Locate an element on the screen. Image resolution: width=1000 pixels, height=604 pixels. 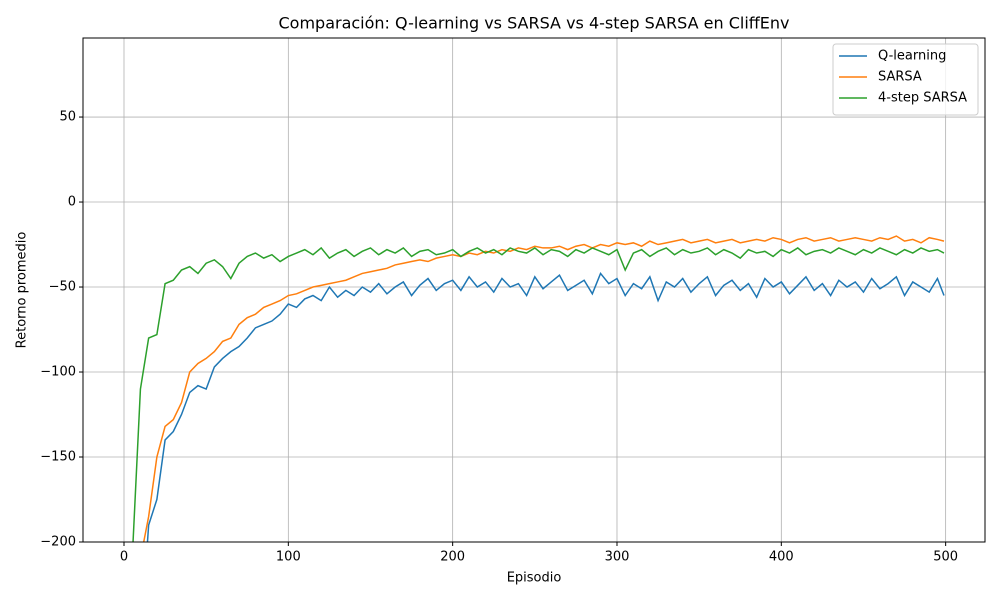
x-tick-label: 400 is located at coordinates (781, 557).